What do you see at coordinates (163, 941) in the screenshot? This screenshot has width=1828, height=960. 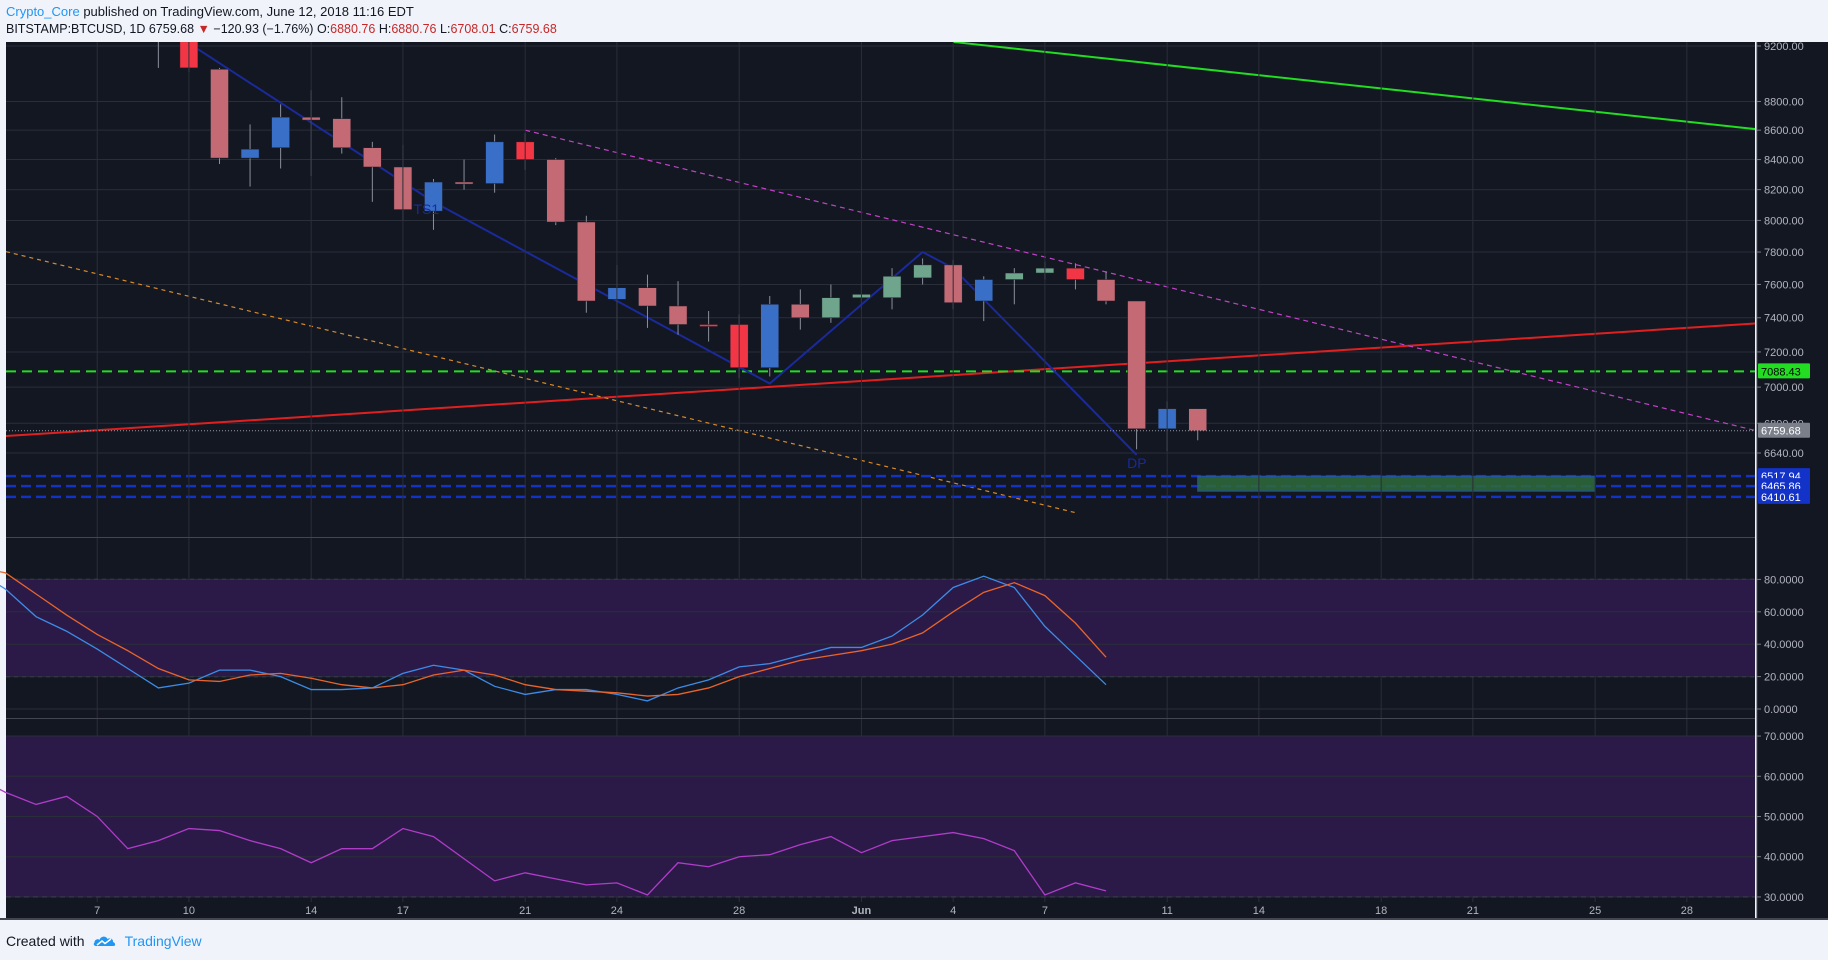 I see `tradingview-link: TradingView` at bounding box center [163, 941].